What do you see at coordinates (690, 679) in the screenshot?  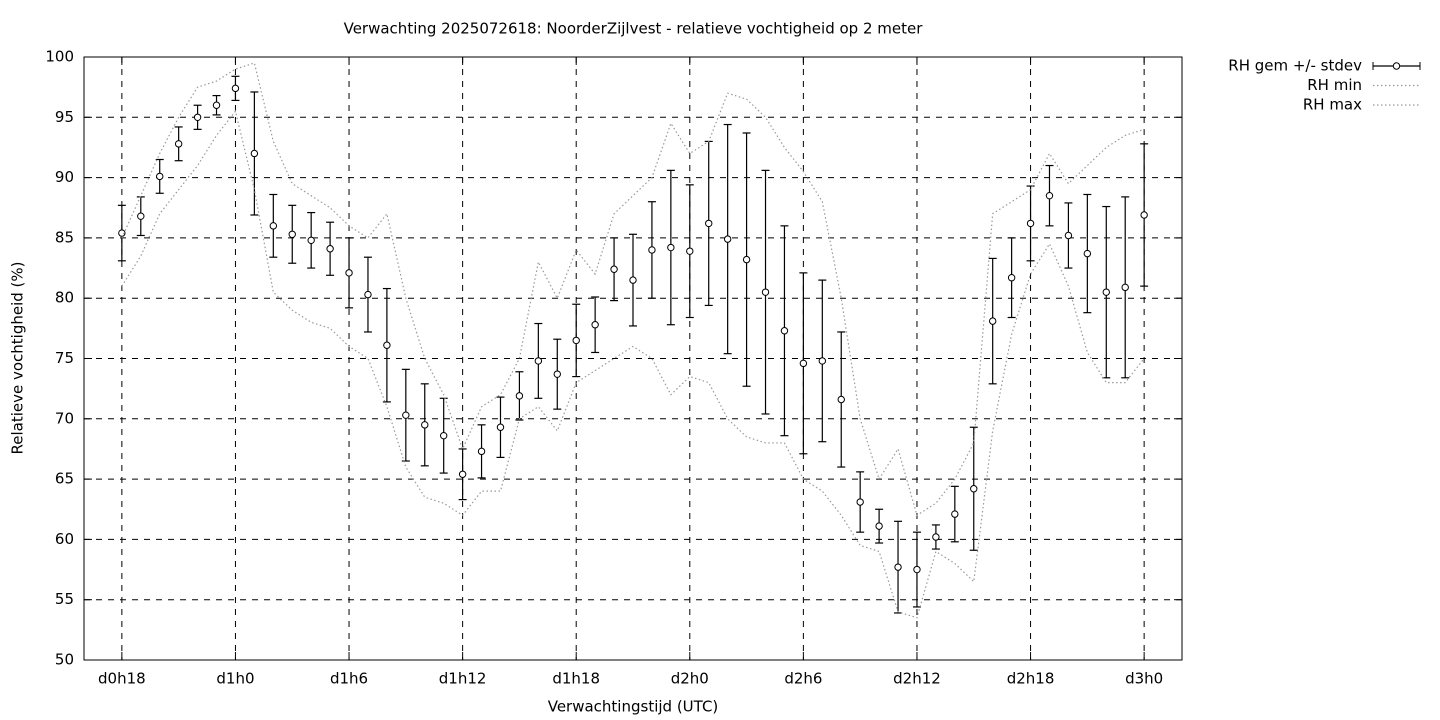 I see `x-tick-label: d2h0` at bounding box center [690, 679].